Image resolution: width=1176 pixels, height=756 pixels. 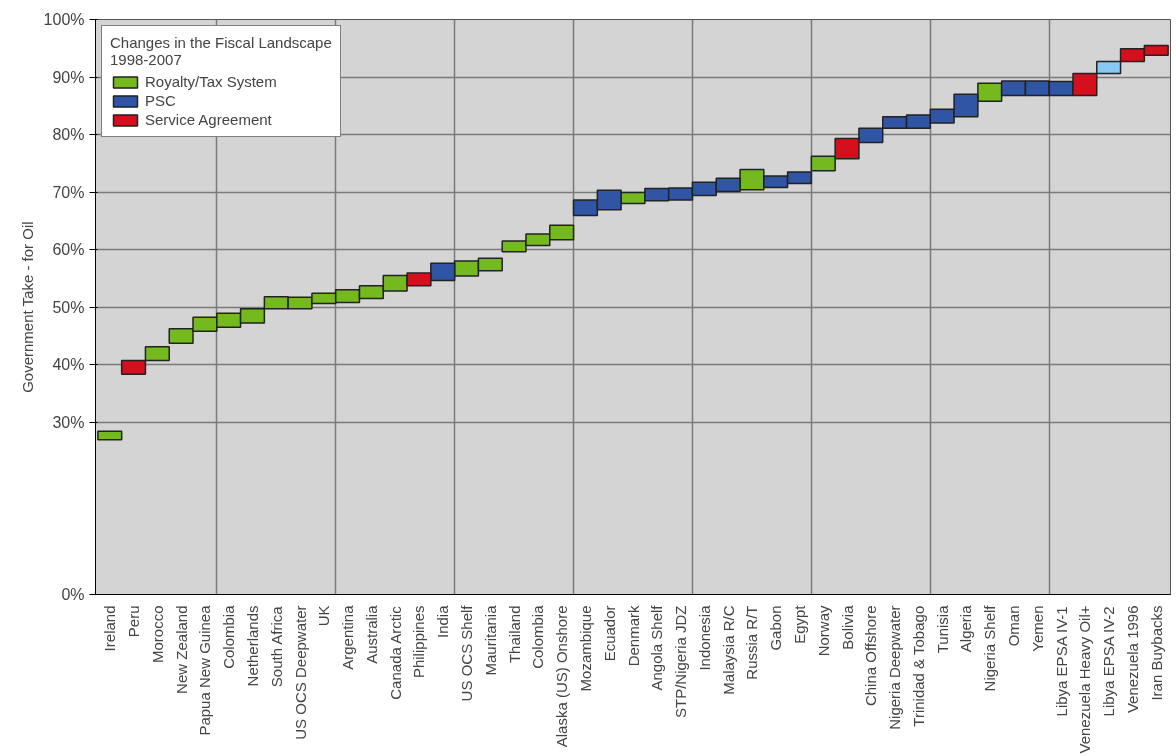 What do you see at coordinates (395, 652) in the screenshot?
I see `x-tick-label: Canada Arctic` at bounding box center [395, 652].